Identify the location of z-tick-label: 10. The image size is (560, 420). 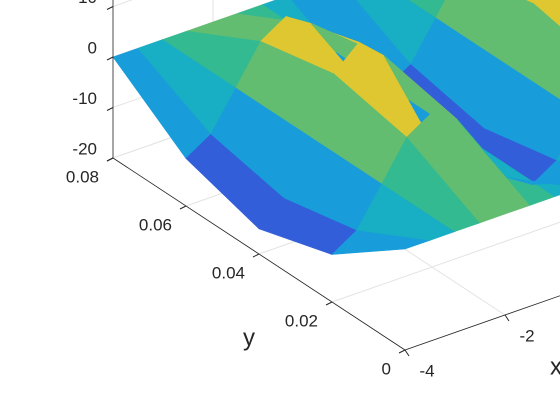
(87, 3).